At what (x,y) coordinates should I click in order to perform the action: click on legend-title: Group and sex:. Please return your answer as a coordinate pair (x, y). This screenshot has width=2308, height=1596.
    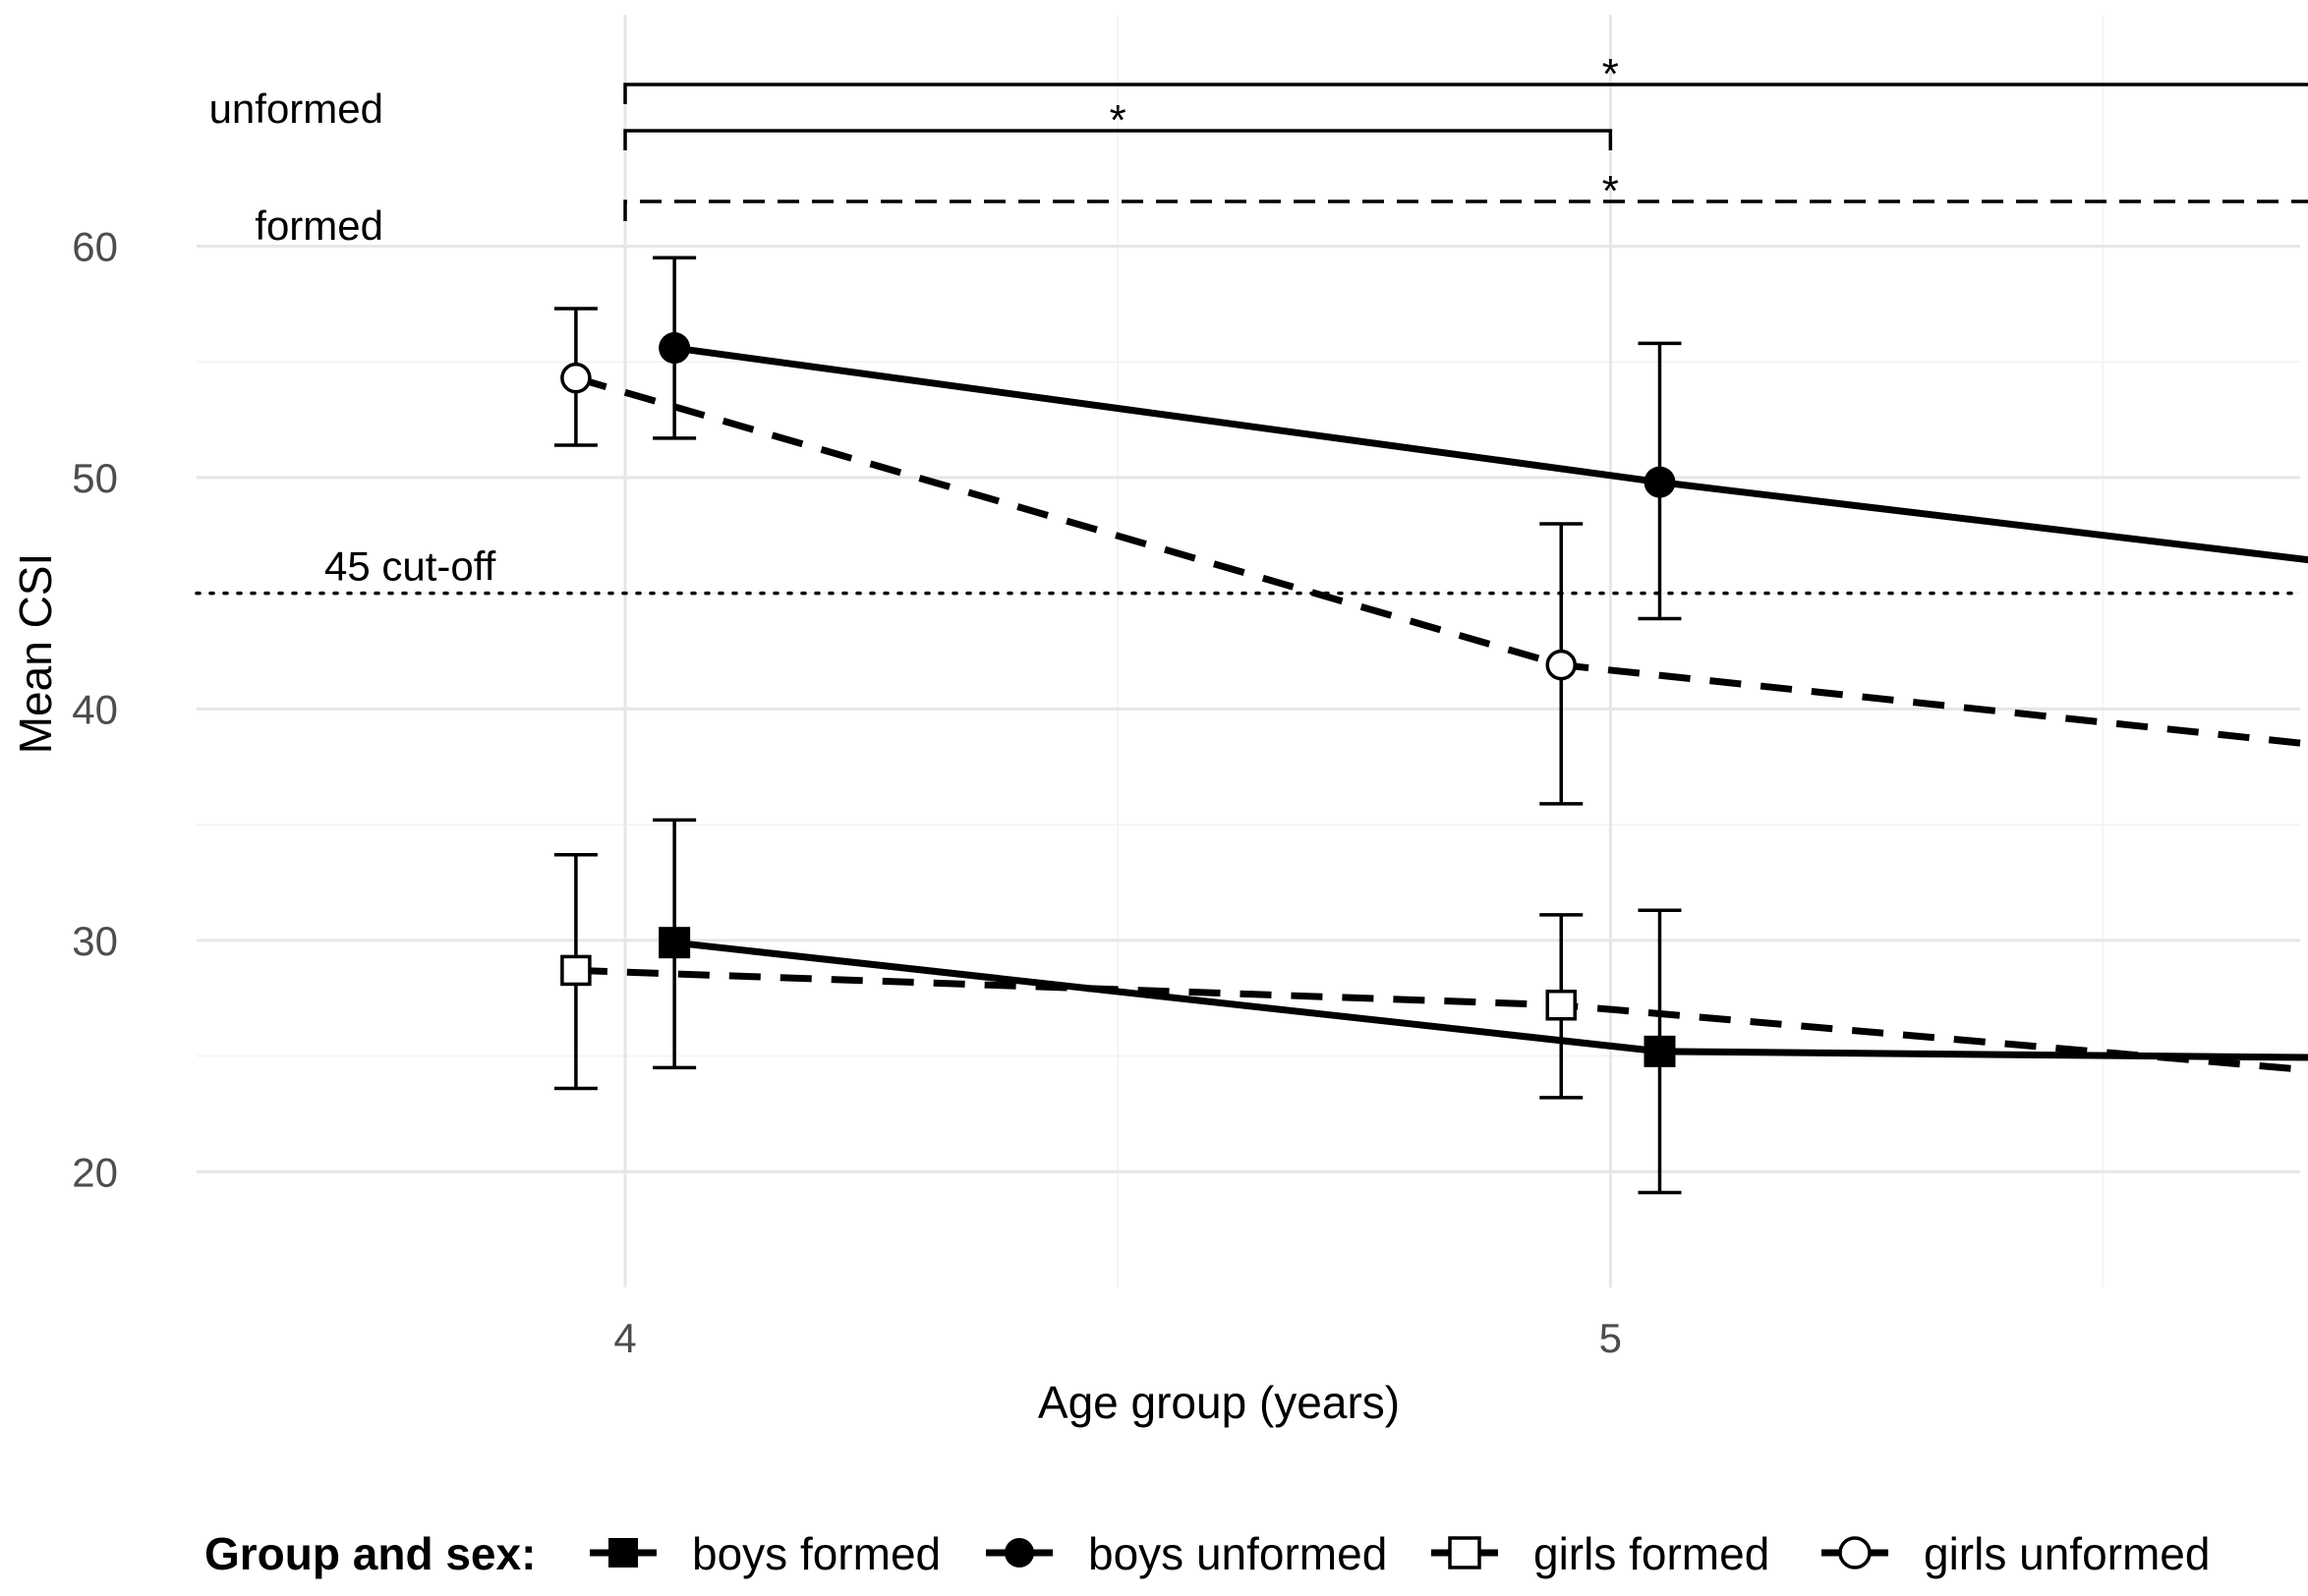
    Looking at the image, I should click on (370, 1553).